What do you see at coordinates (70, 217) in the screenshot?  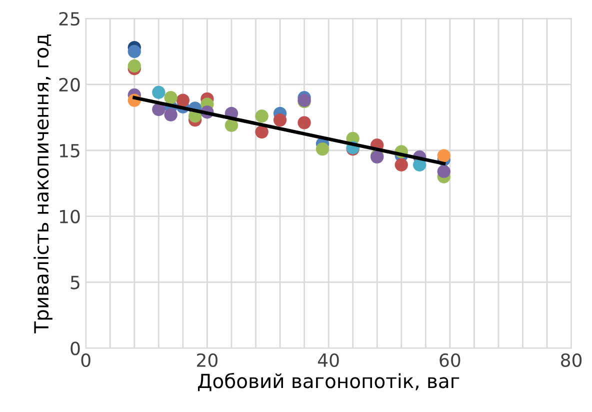 I see `y-tick-label: 10` at bounding box center [70, 217].